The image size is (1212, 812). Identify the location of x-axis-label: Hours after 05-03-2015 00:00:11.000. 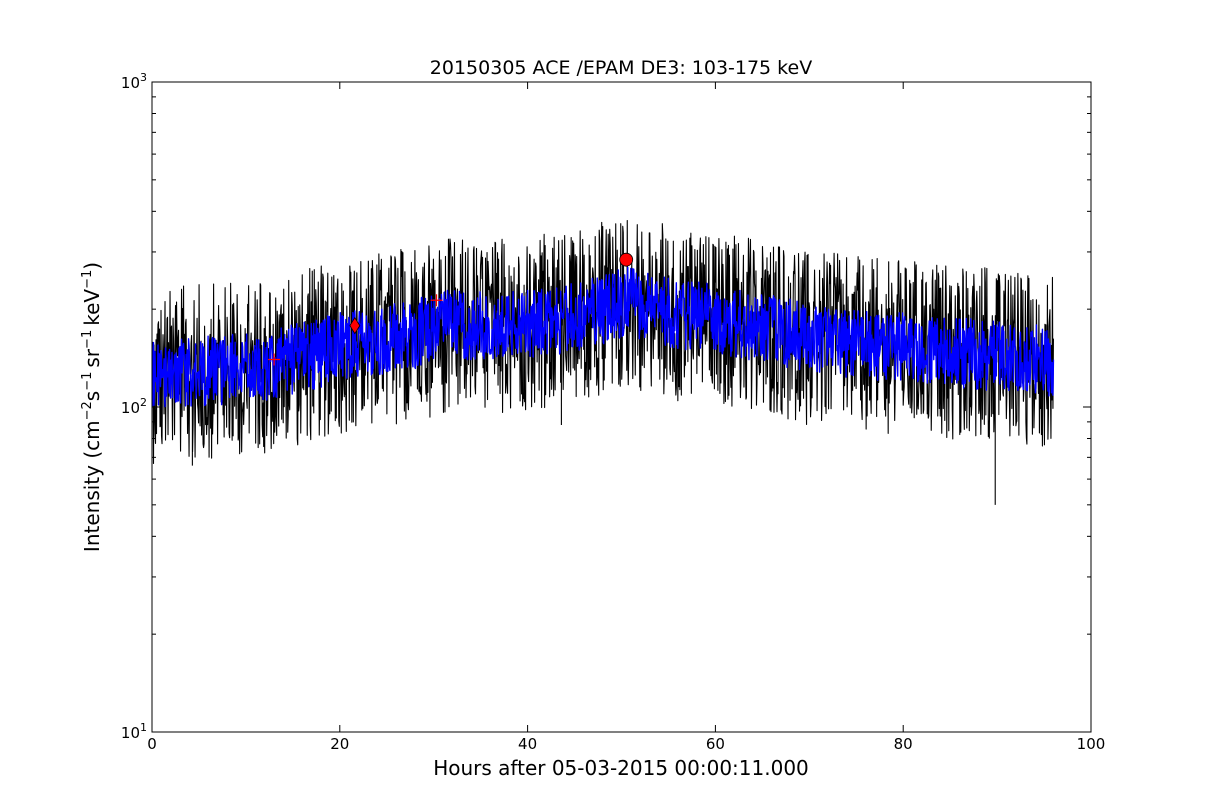
(621, 768).